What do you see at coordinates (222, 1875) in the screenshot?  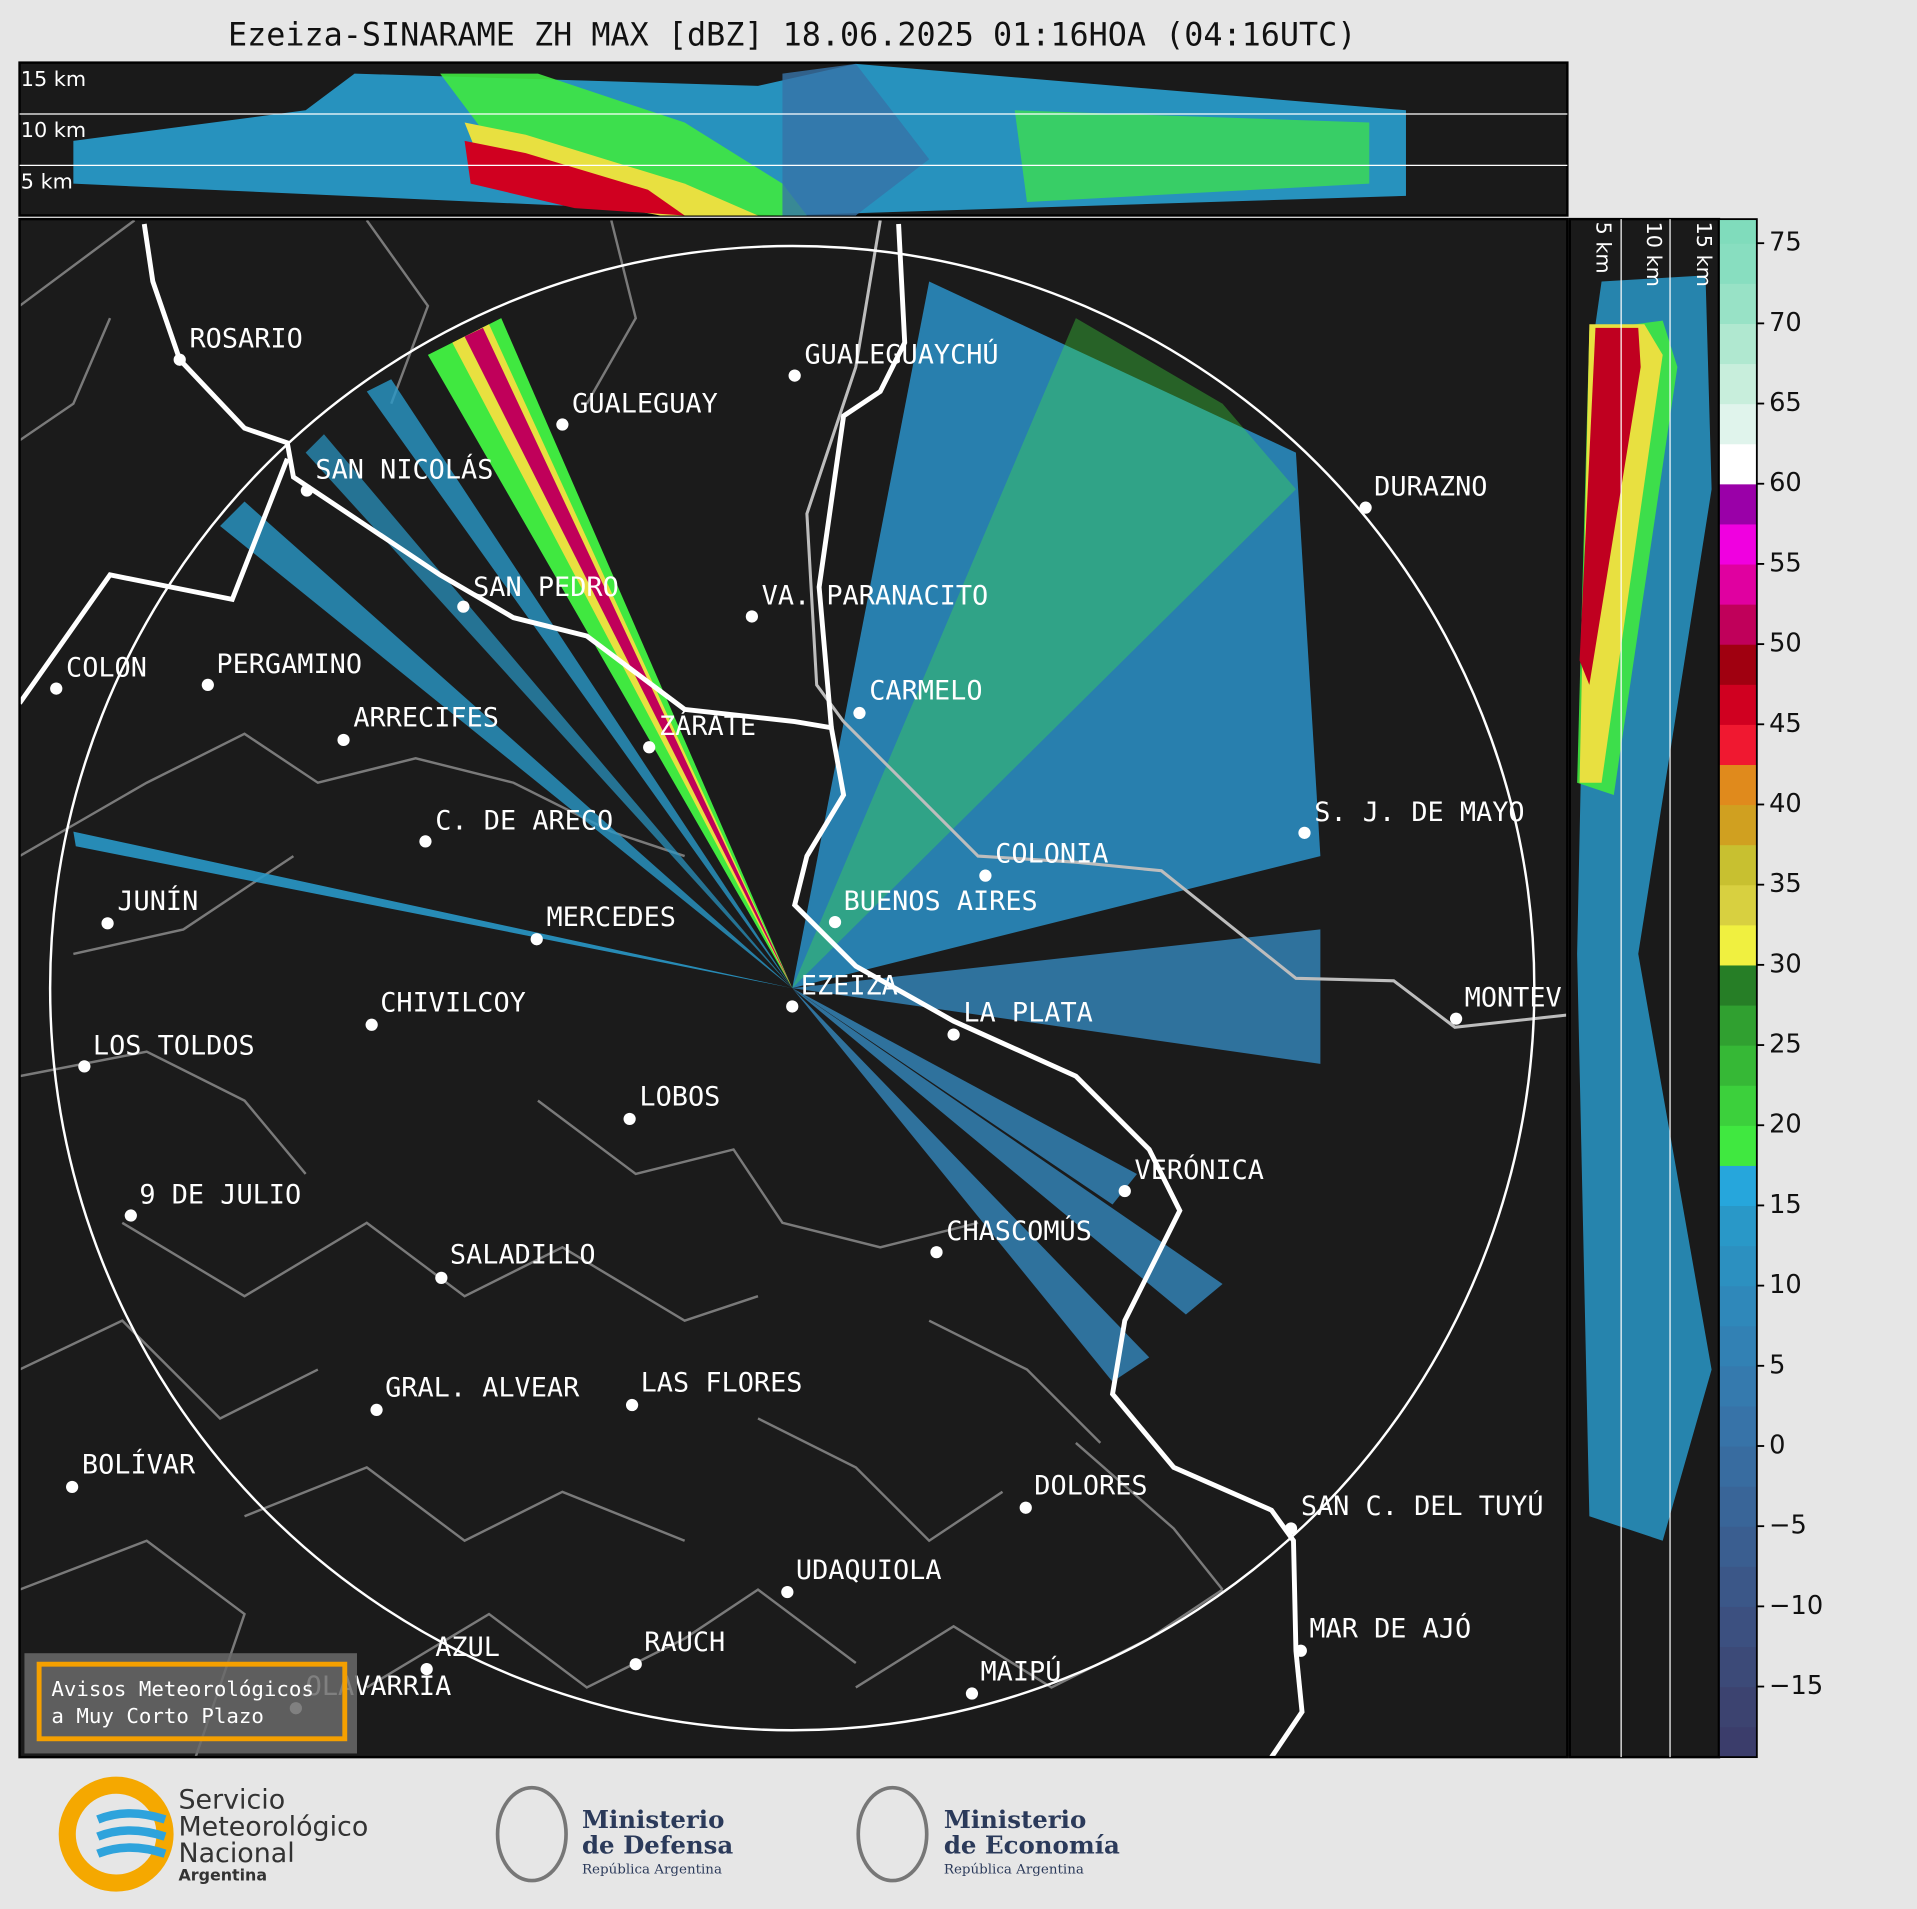 I see `footer-text: Argentina` at bounding box center [222, 1875].